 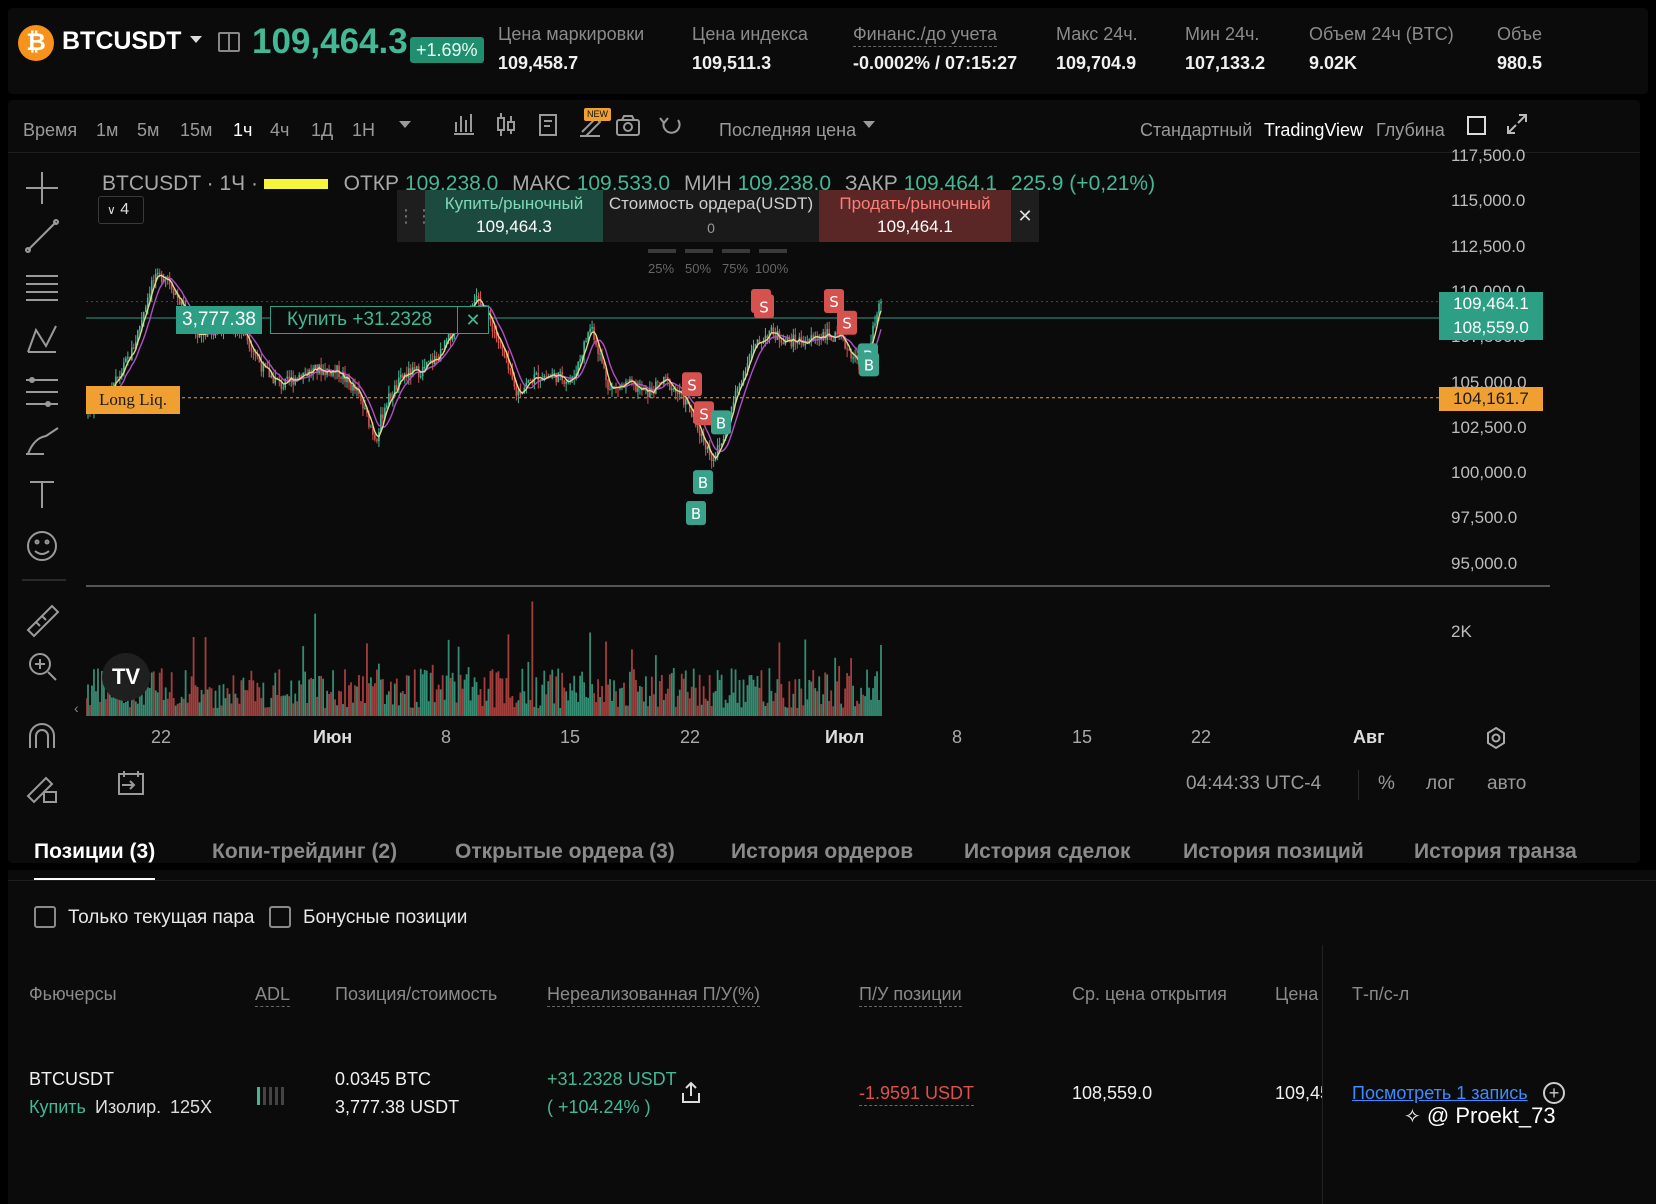 I want to click on drag-handle: ⋮⋮, so click(x=415, y=216).